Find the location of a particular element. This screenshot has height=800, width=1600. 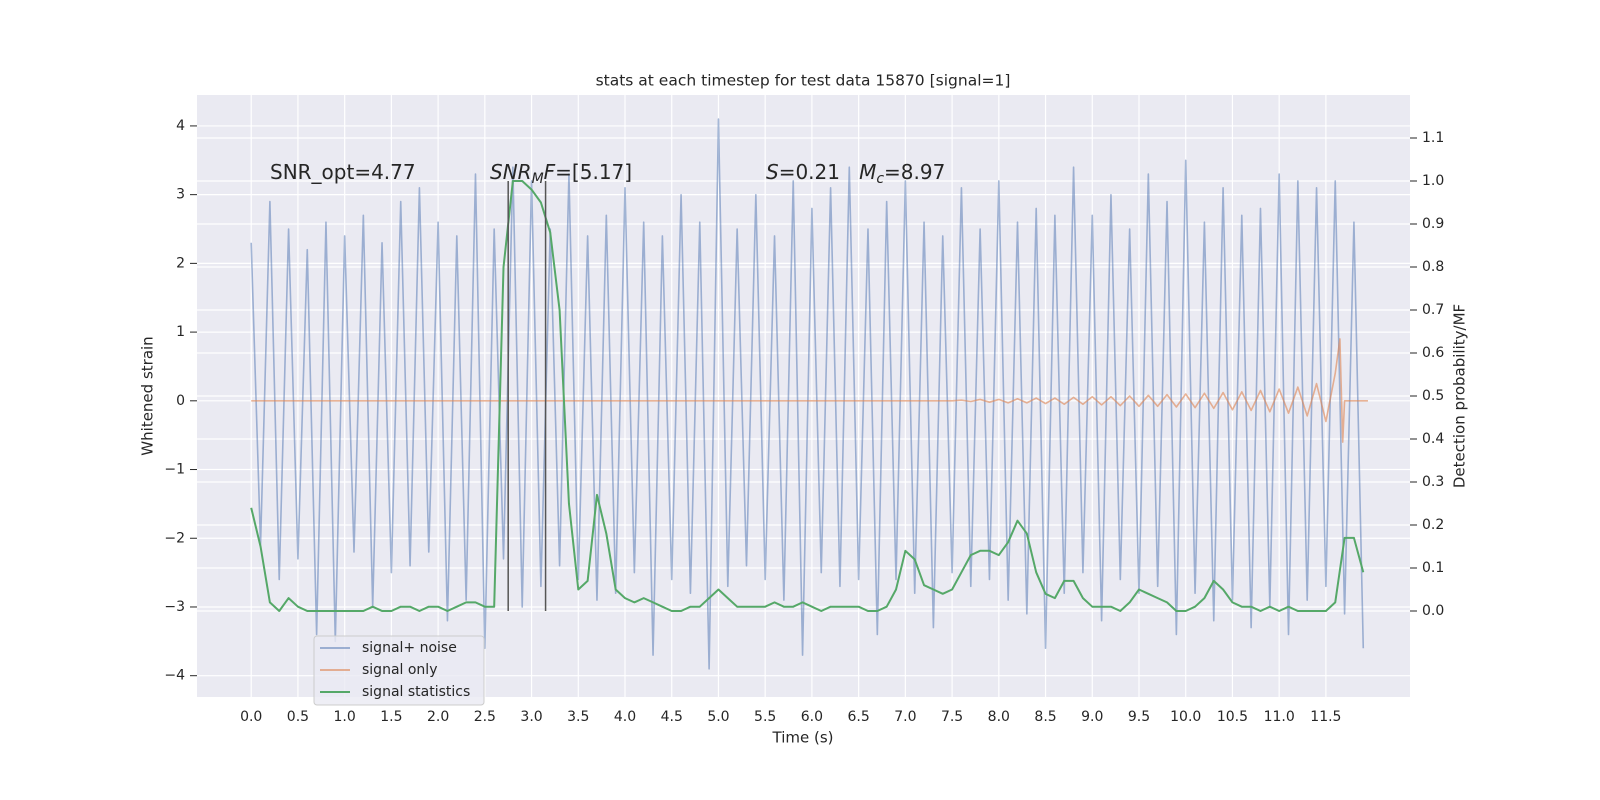

x-tick-label: 9.0 is located at coordinates (1092, 717).